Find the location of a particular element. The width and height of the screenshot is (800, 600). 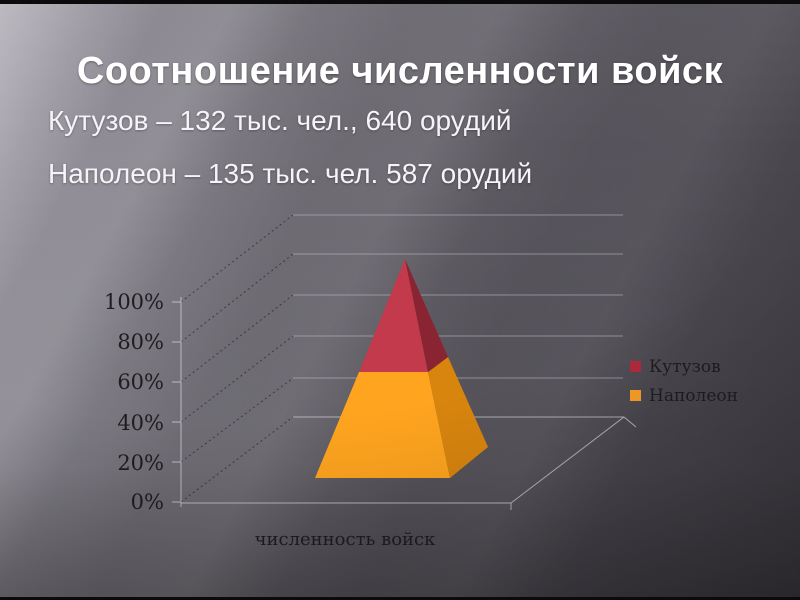

stat-line-napoleon: Наполеон – 135 тыс. чел. 587 орудий is located at coordinates (290, 173).